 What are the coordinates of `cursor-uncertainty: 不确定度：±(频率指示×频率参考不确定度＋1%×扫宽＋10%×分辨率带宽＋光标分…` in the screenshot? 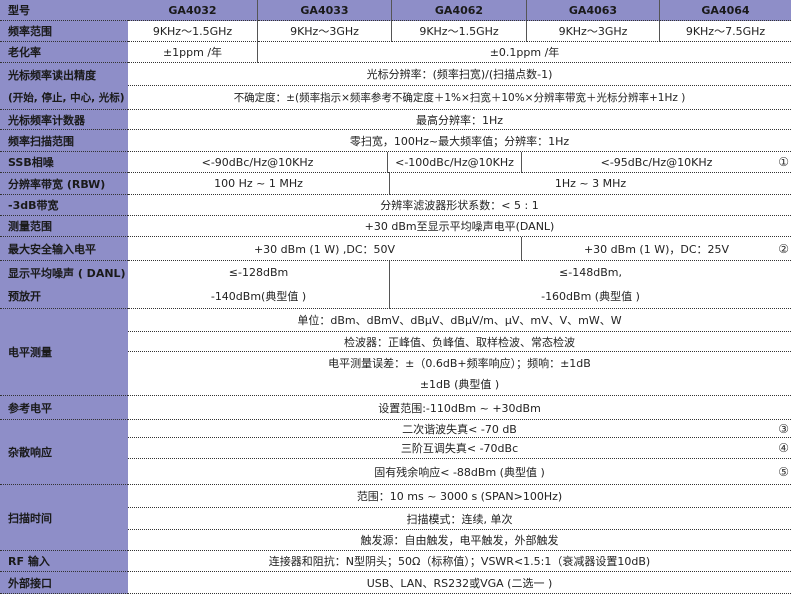 It's located at (459, 98).